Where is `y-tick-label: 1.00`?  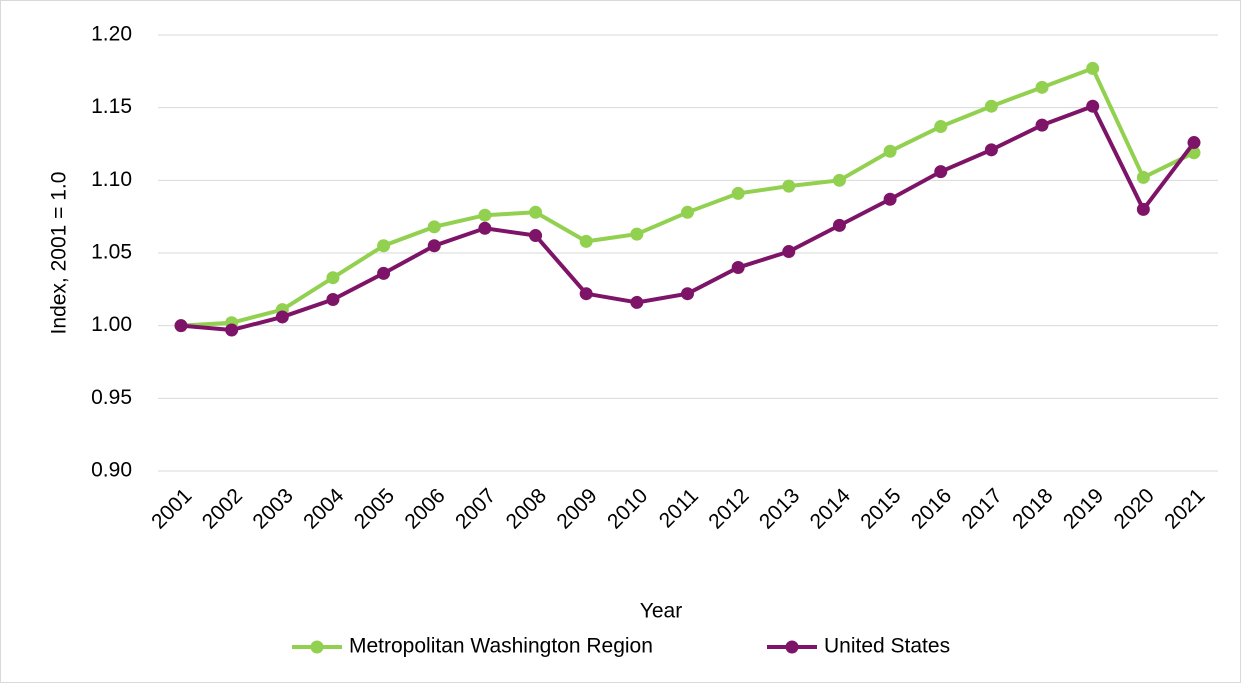 y-tick-label: 1.00 is located at coordinates (111, 324).